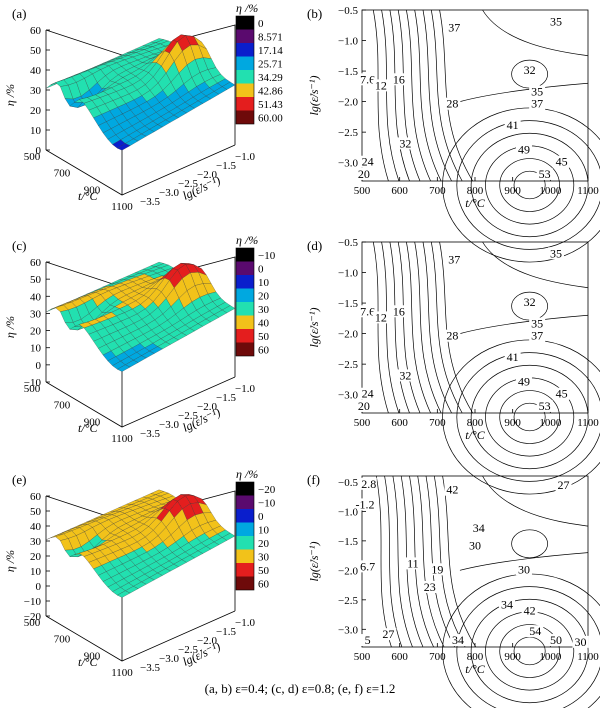  I want to click on z-tick-label: −10, so click(33, 602).